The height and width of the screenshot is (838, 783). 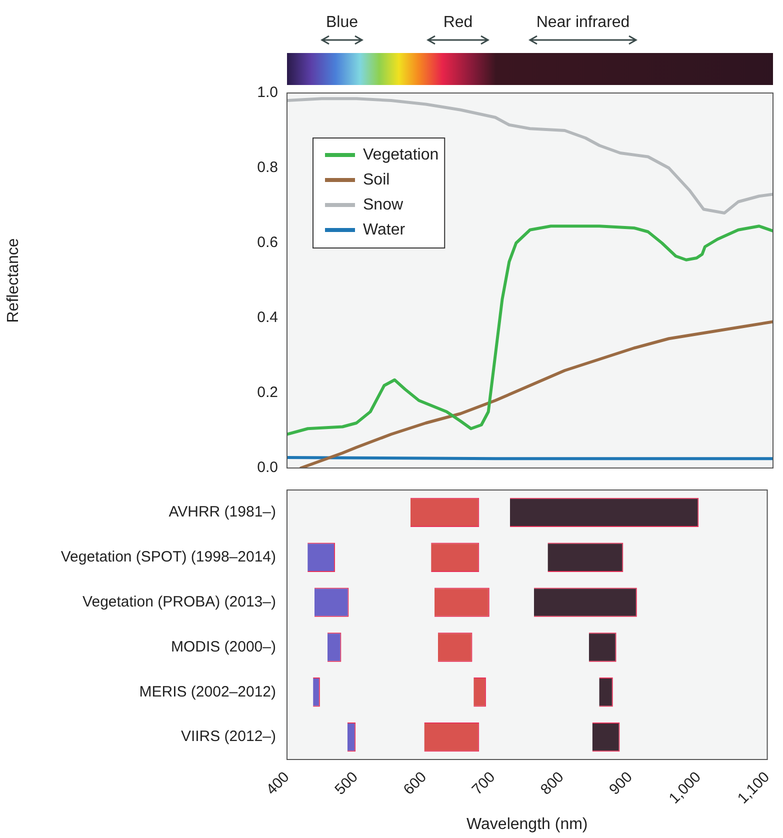 I want to click on y-tick-label: Vegetation (PROBA) (2013–), so click(x=179, y=601).